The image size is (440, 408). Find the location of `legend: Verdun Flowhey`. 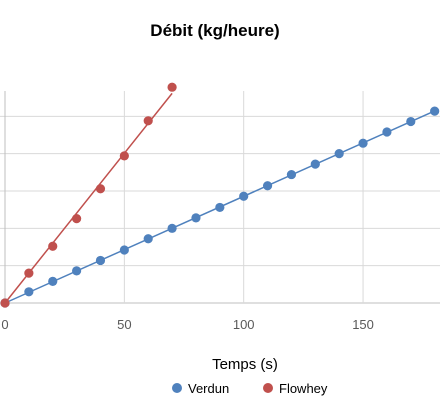

legend: Verdun Flowhey is located at coordinates (250, 388).